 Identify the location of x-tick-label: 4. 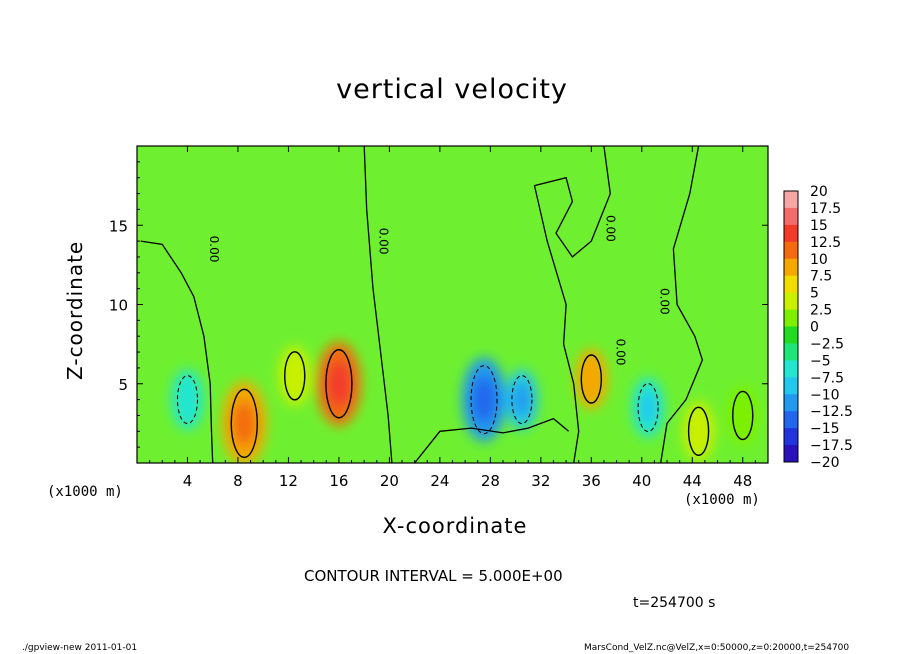
(188, 481).